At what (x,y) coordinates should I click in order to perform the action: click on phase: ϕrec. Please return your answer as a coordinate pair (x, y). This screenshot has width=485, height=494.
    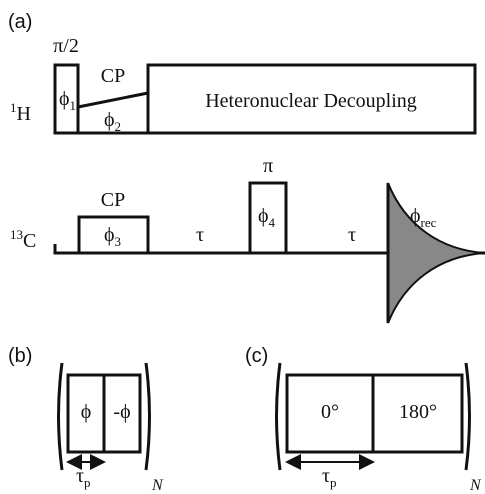
    Looking at the image, I should click on (423, 217).